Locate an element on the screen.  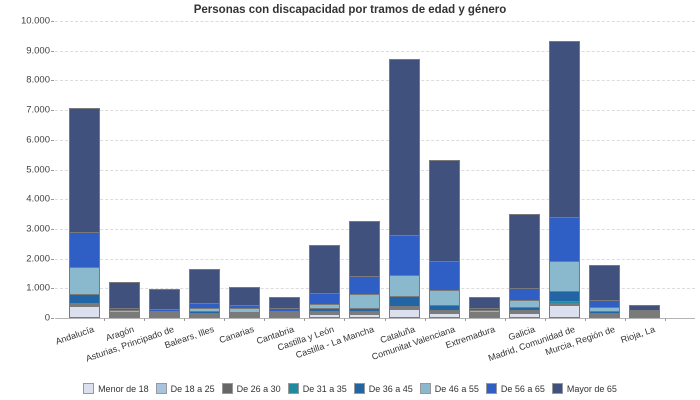
x-axis-line is located at coordinates (375, 318).